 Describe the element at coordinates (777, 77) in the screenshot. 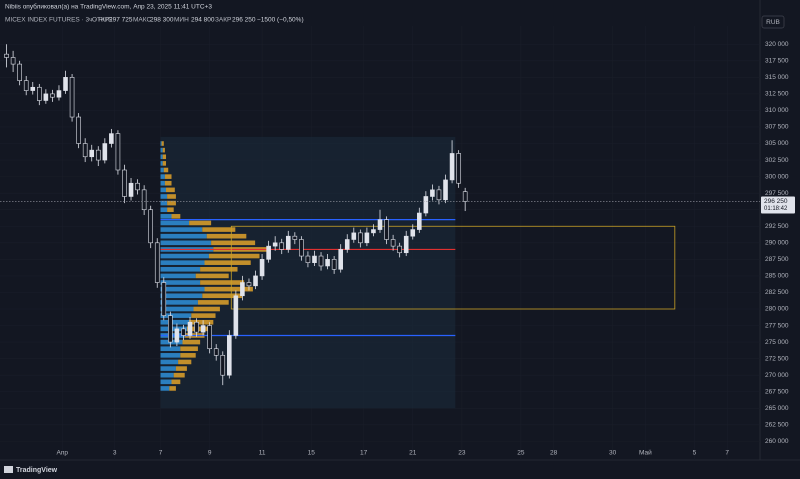

I see `y-tick-label: 315 000` at that location.